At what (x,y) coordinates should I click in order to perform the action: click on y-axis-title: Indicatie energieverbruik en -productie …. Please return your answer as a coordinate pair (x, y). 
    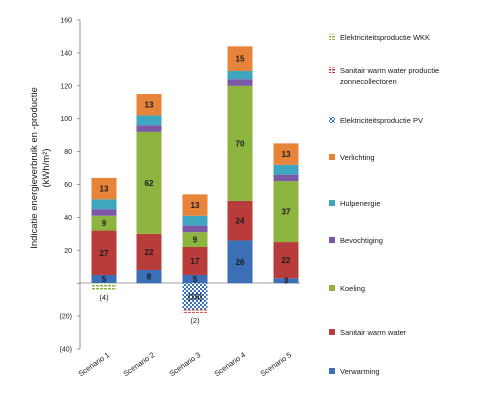
    Looking at the image, I should click on (40, 168).